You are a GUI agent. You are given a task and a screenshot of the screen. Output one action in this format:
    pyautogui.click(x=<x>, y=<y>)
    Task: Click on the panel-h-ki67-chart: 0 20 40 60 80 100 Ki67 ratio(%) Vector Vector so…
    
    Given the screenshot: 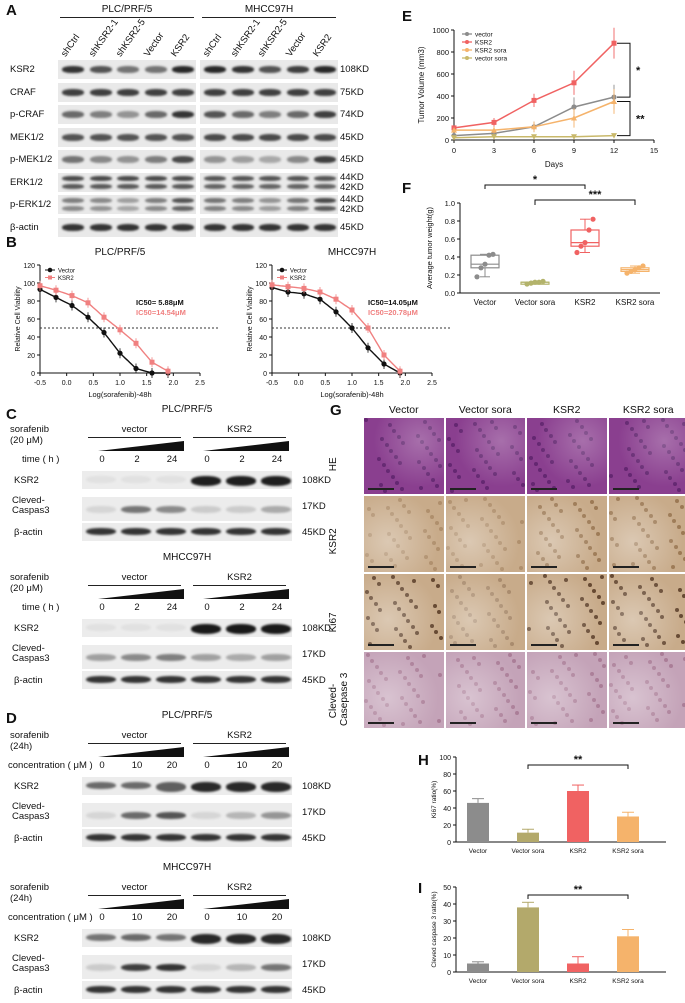 What is the action you would take?
    pyautogui.click(x=548, y=804)
    